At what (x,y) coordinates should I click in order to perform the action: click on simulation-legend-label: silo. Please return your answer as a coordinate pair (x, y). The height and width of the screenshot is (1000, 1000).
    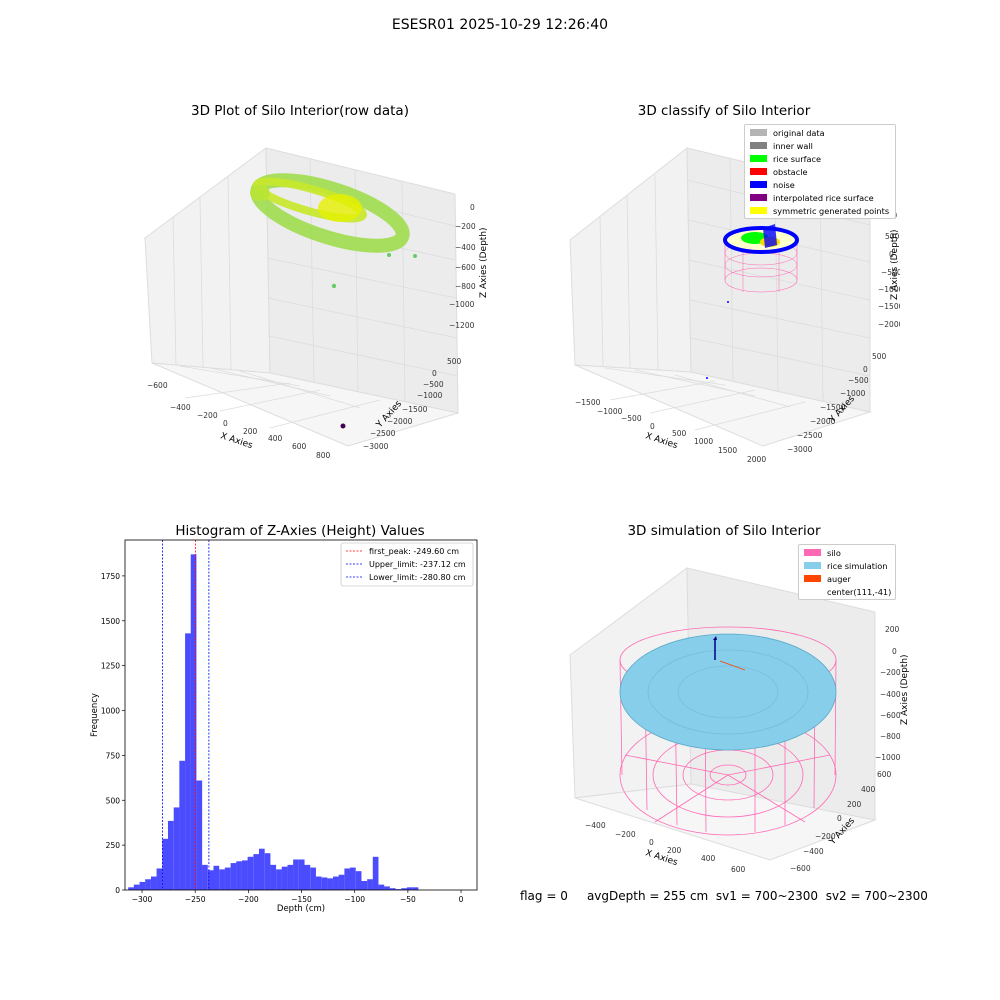
    Looking at the image, I should click on (834, 552).